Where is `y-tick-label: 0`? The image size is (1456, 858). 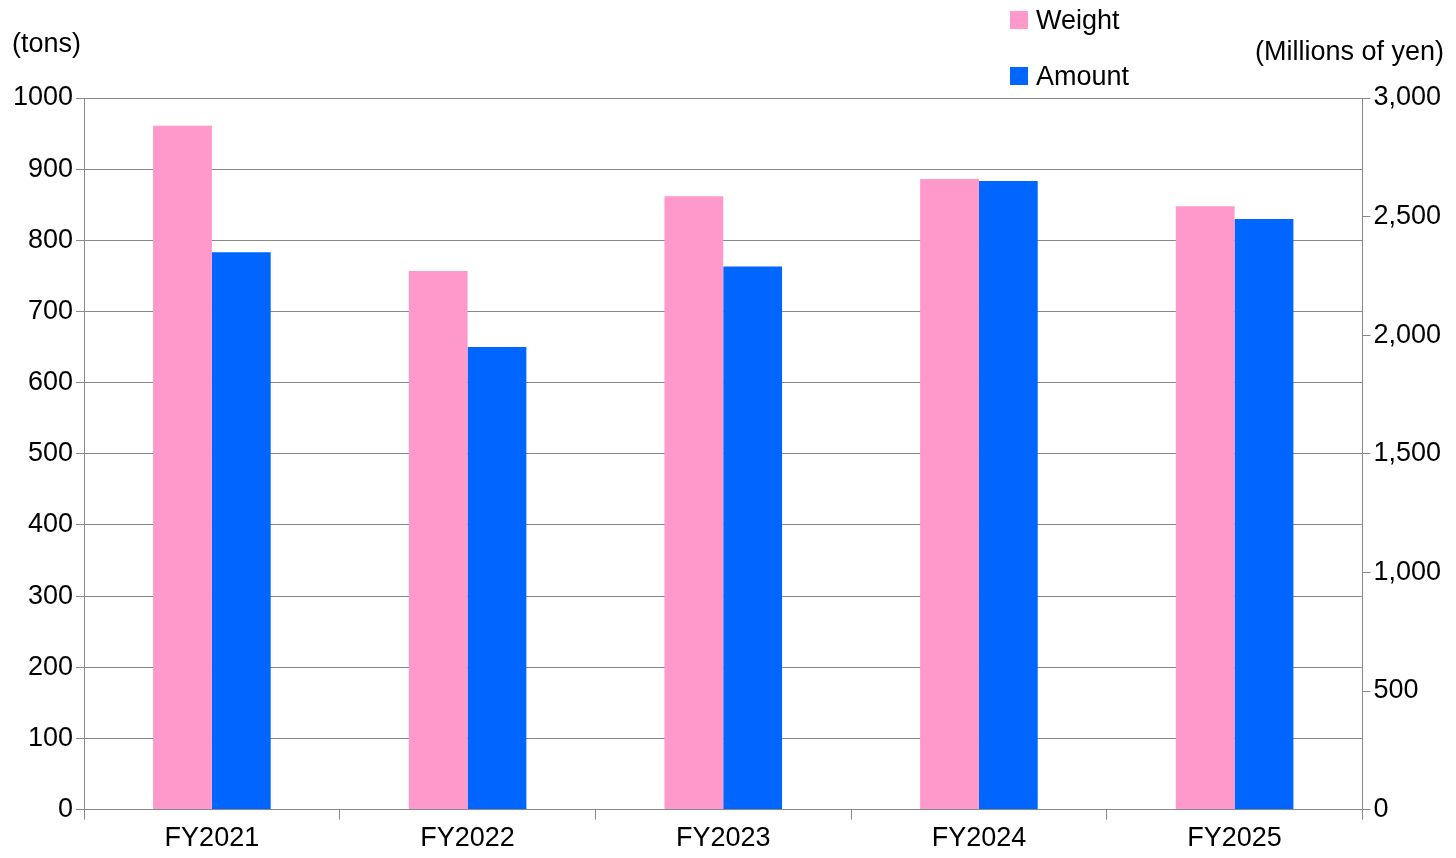 y-tick-label: 0 is located at coordinates (66, 808).